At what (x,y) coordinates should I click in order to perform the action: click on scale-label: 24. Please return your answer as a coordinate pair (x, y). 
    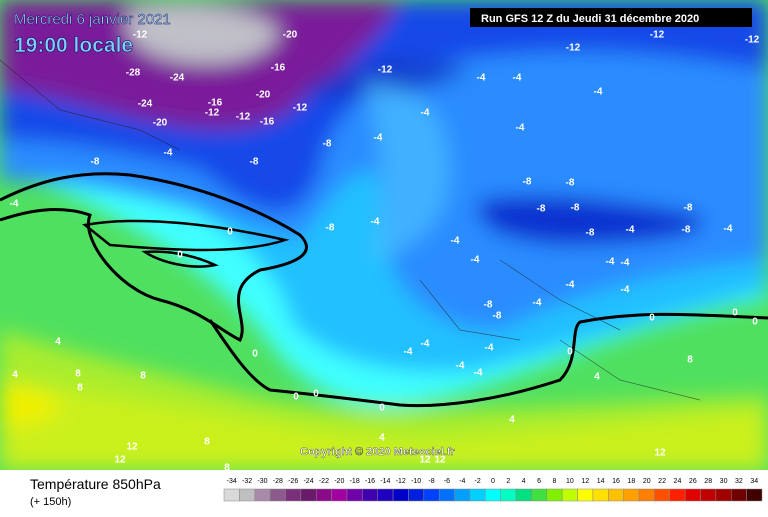
    Looking at the image, I should click on (678, 481).